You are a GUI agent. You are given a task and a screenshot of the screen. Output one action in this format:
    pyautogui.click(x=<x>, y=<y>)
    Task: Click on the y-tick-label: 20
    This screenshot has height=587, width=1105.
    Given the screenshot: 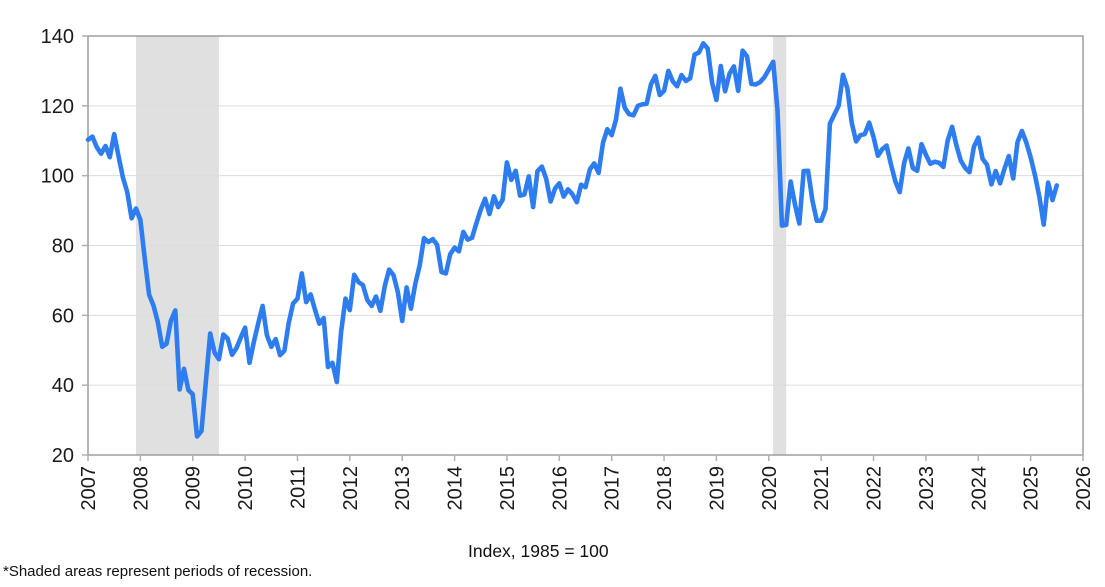 What is the action you would take?
    pyautogui.click(x=63, y=456)
    